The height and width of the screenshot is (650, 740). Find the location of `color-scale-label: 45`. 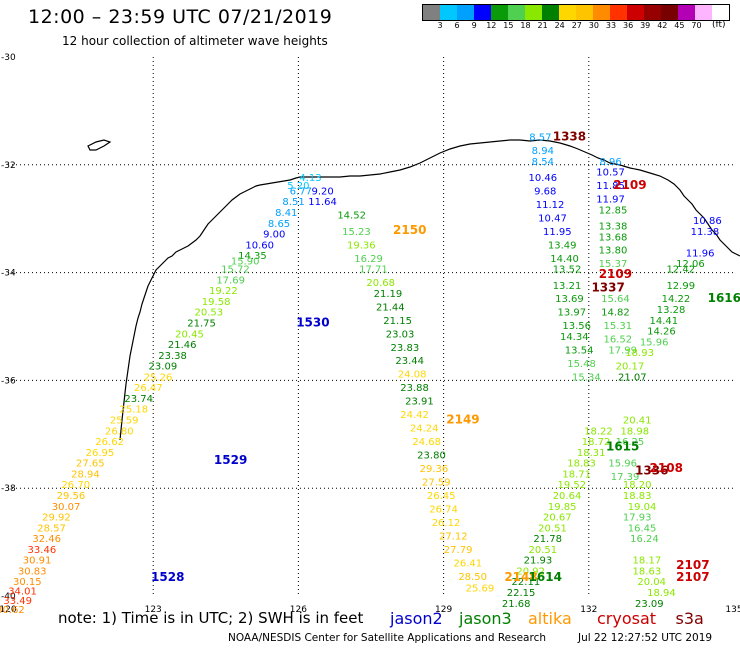

color-scale-label: 45 is located at coordinates (679, 25).